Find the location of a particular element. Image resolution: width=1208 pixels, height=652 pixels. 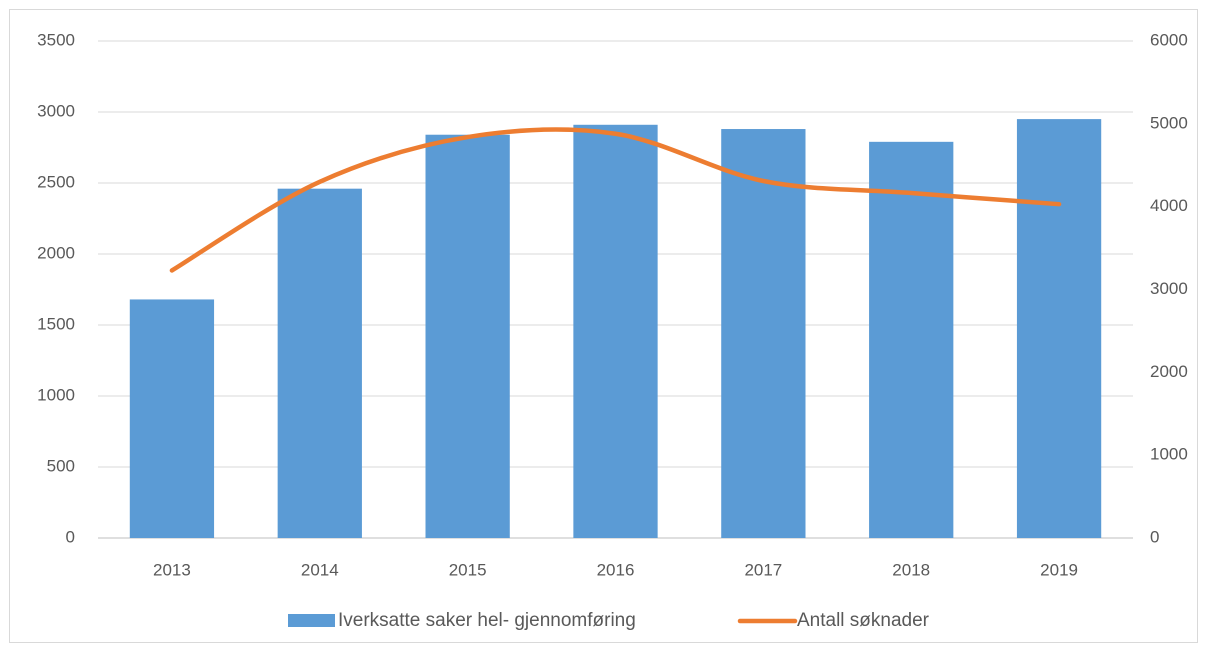

x-tick-label: 2013 is located at coordinates (172, 569).